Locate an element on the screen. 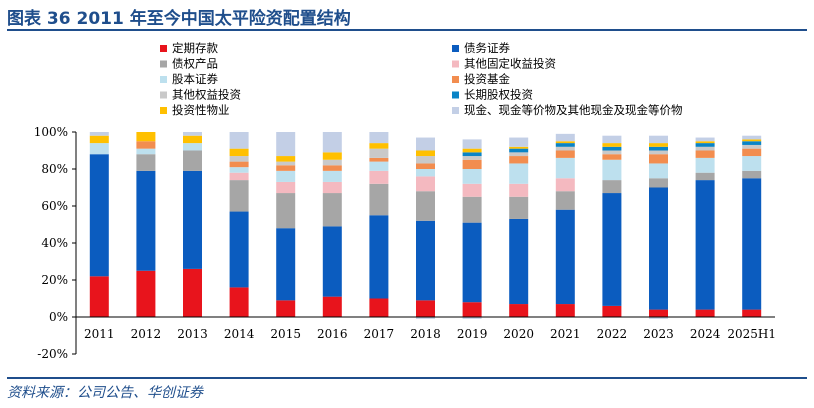 The image size is (814, 408). y-tick-label-6: 100% is located at coordinates (51, 132).